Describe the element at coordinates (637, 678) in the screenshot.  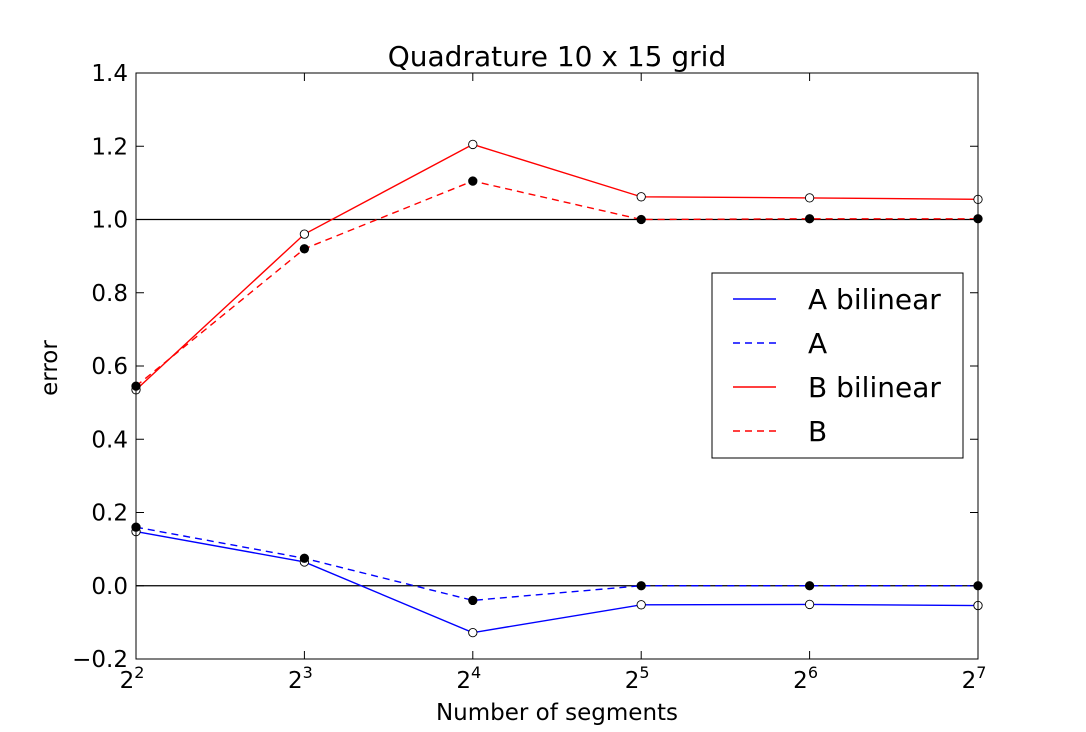
I see `x-tick-label: 25` at that location.